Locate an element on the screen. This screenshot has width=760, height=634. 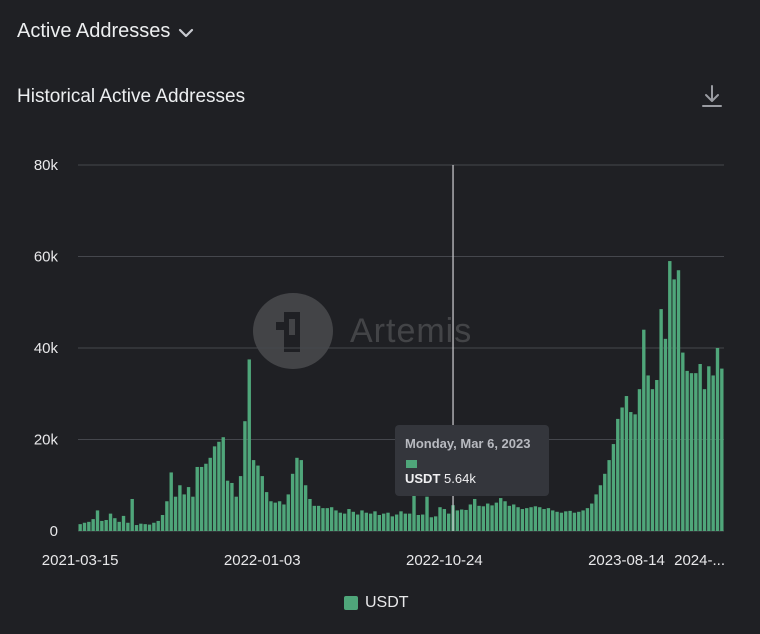
legend-item-usdt: USDT is located at coordinates (376, 603).